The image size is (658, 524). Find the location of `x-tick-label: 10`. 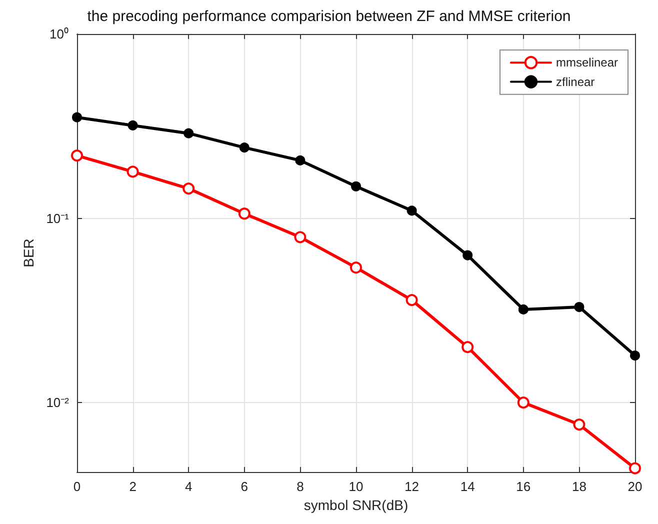

x-tick-label: 10 is located at coordinates (356, 486).